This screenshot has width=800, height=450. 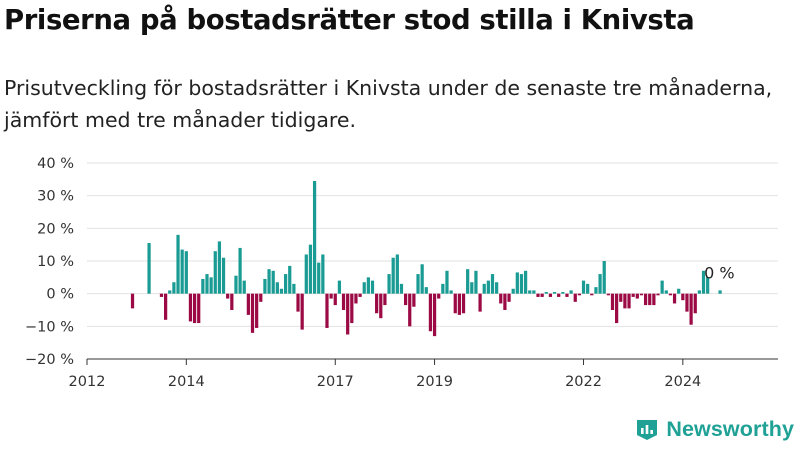 I want to click on x-tick-label: 2014, so click(x=186, y=382).